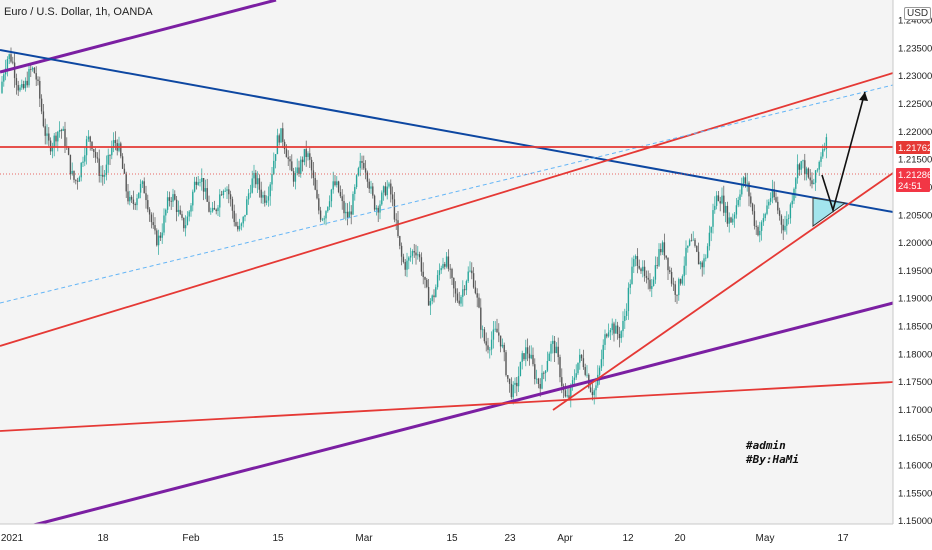 This screenshot has width=932, height=550. Describe the element at coordinates (138, 37) in the screenshot. I see `purple-channel-upper` at that location.